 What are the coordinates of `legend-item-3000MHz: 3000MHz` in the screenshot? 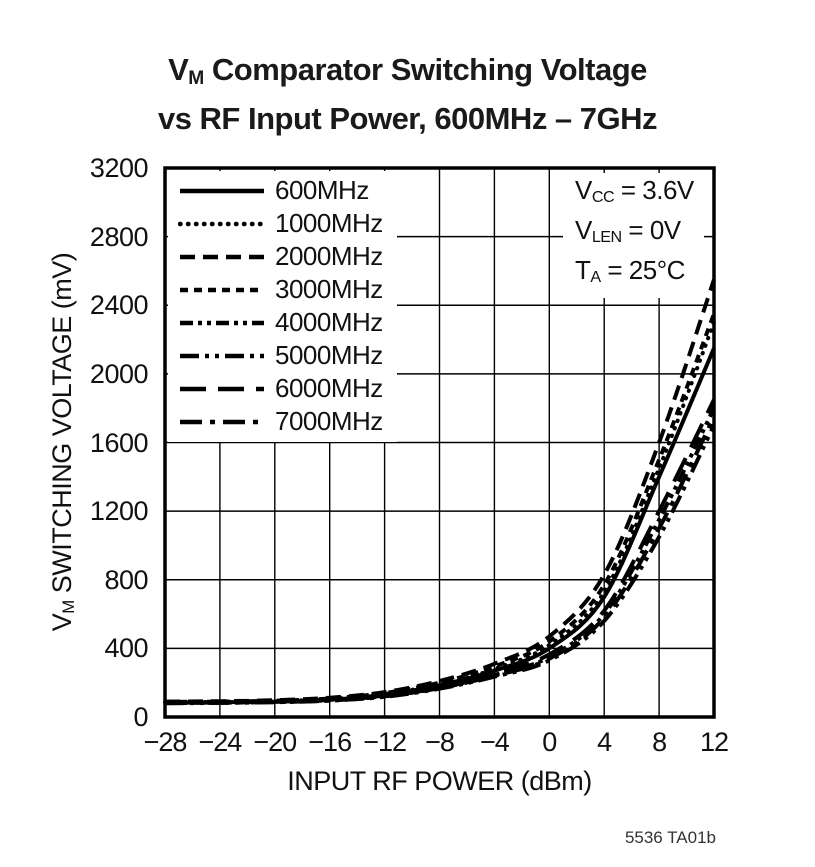 It's located at (280, 289).